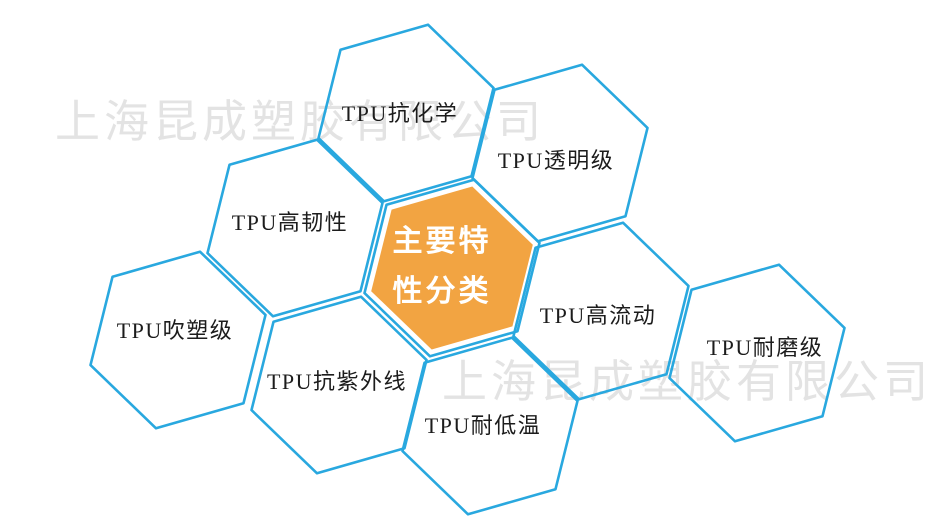  I want to click on label-tpu-high-toughness: TPU高韧性, so click(290, 222).